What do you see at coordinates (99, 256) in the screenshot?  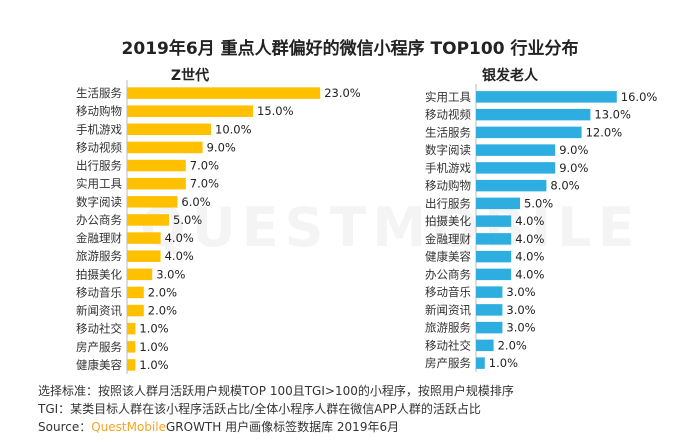 I see `category-label: 旅游服务` at bounding box center [99, 256].